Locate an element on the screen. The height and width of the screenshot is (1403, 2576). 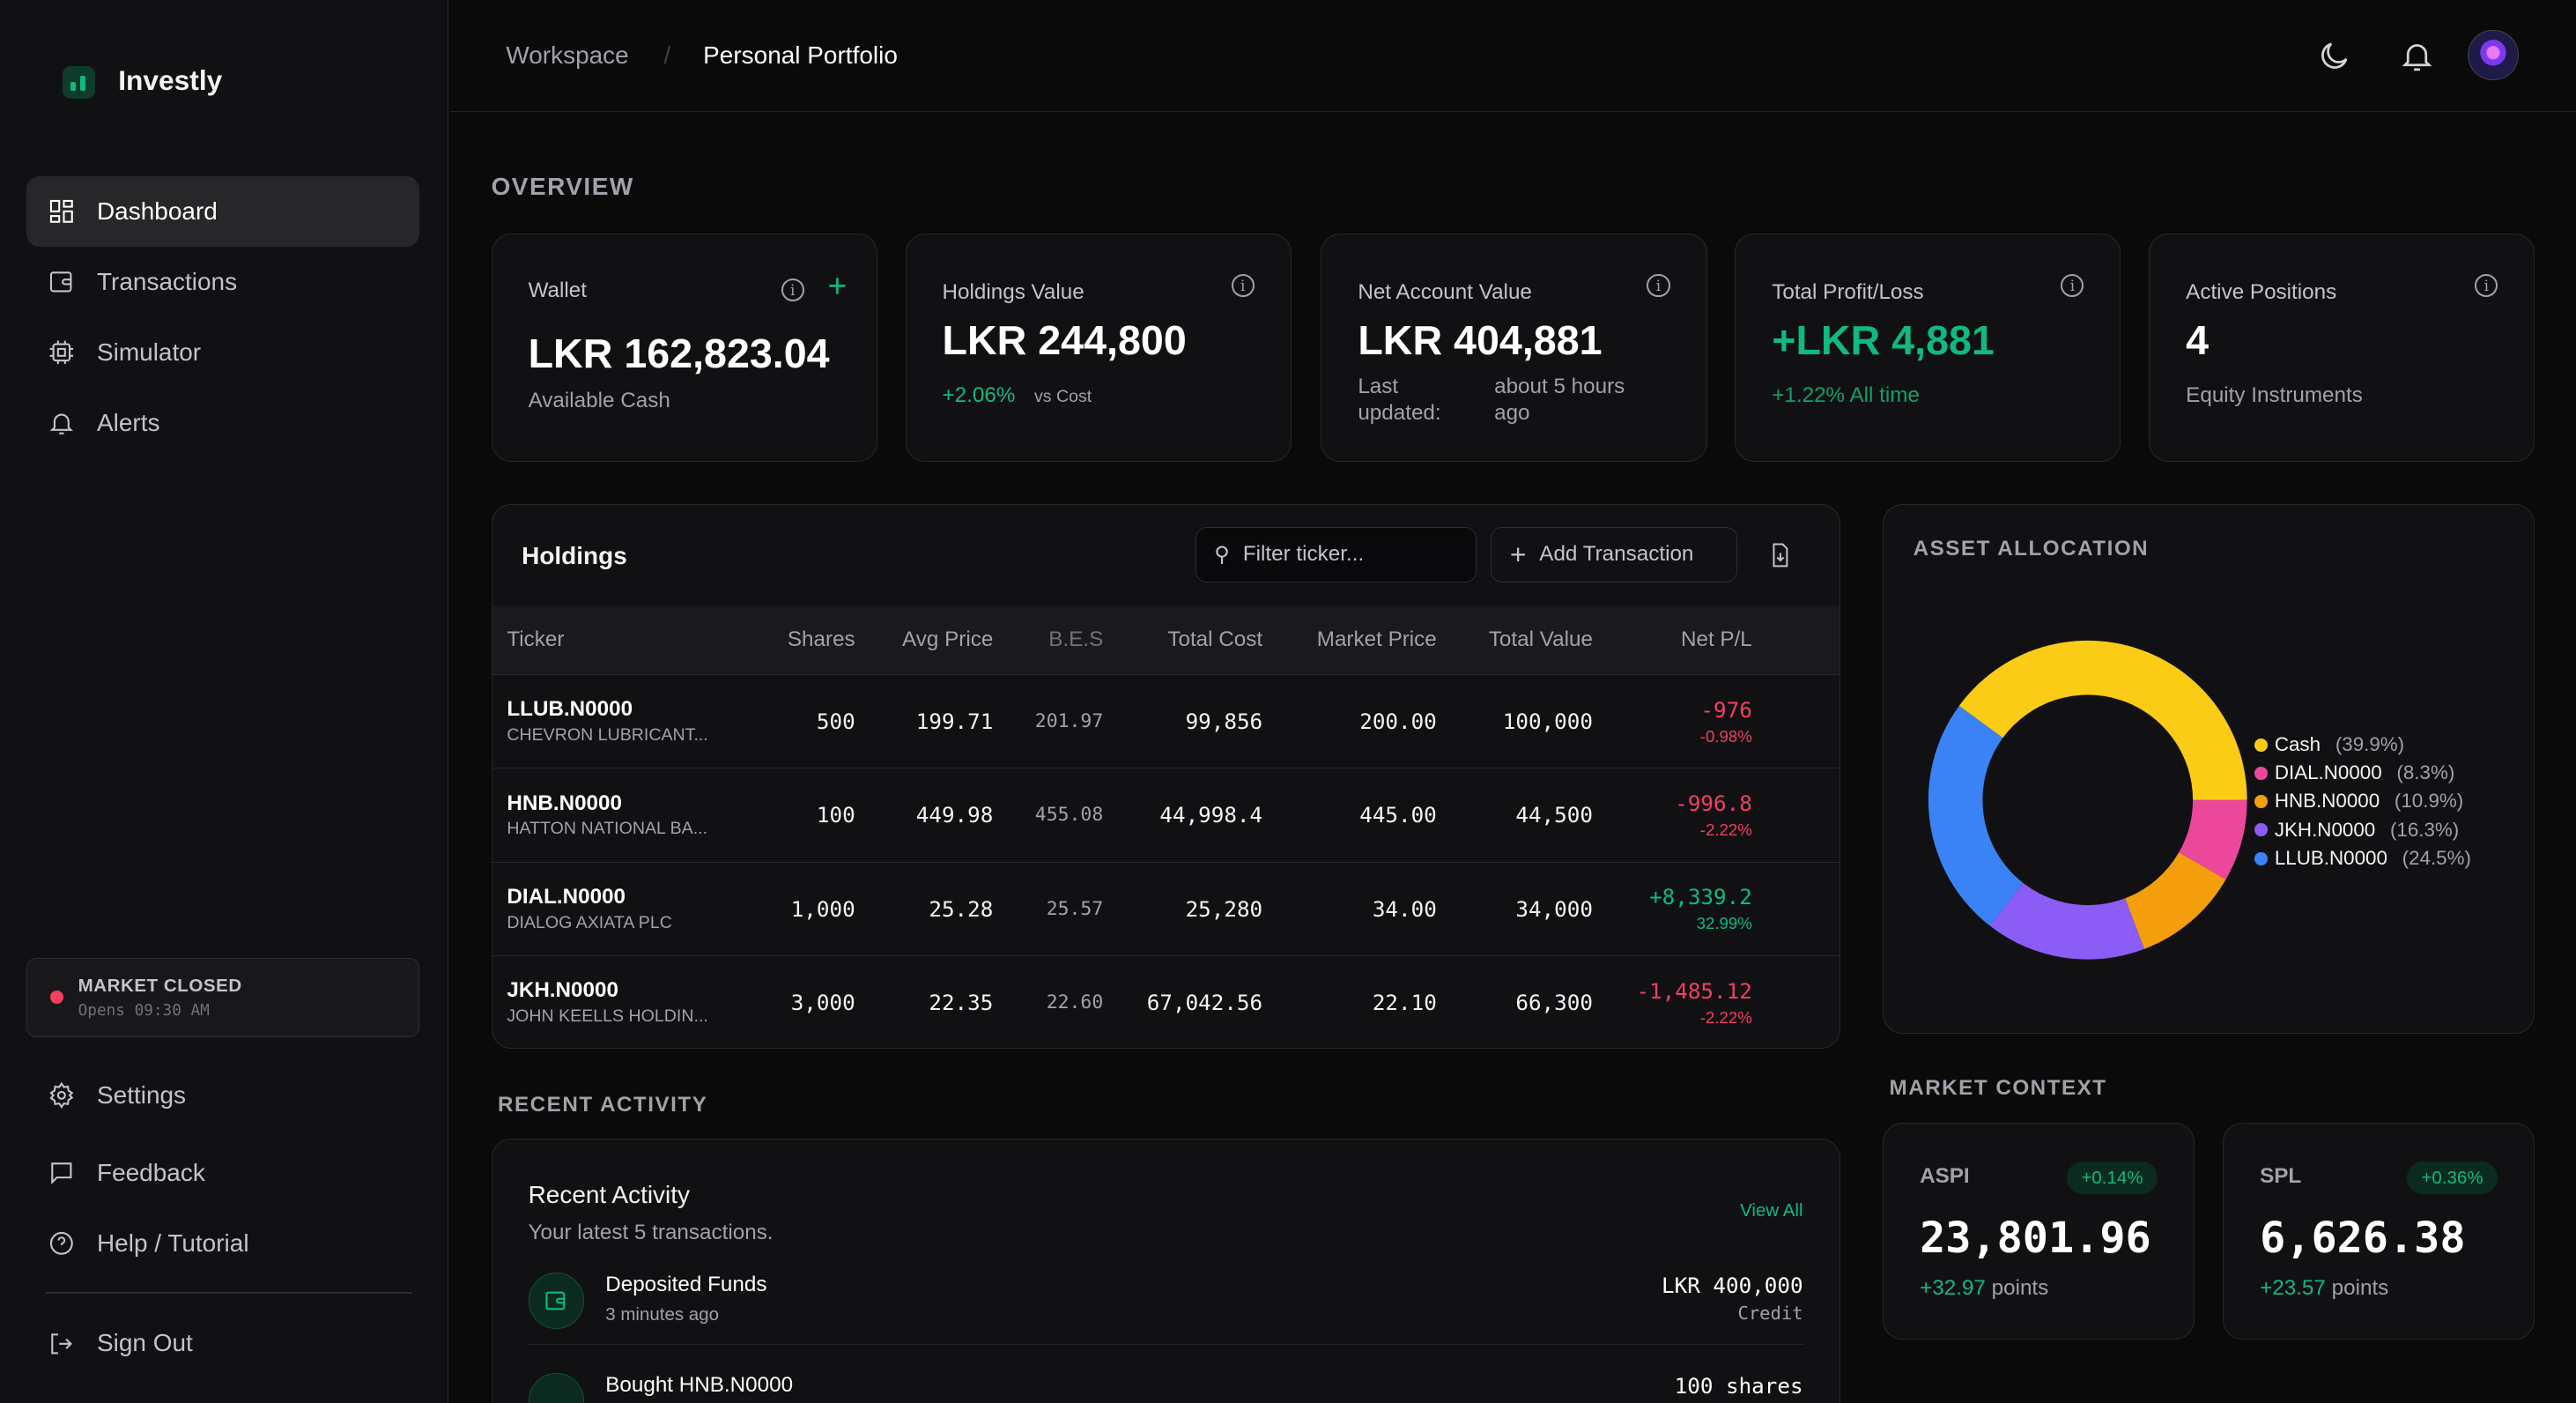
buy-icon is located at coordinates (556, 1388).